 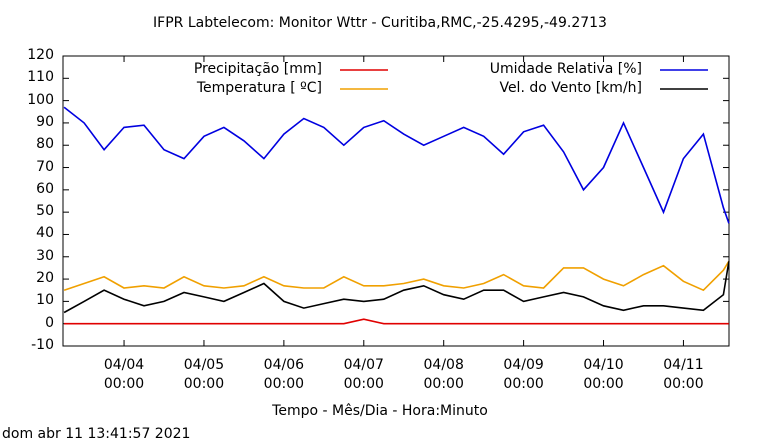 I want to click on legend-label: Umidade Relativa [%], so click(x=565, y=69).